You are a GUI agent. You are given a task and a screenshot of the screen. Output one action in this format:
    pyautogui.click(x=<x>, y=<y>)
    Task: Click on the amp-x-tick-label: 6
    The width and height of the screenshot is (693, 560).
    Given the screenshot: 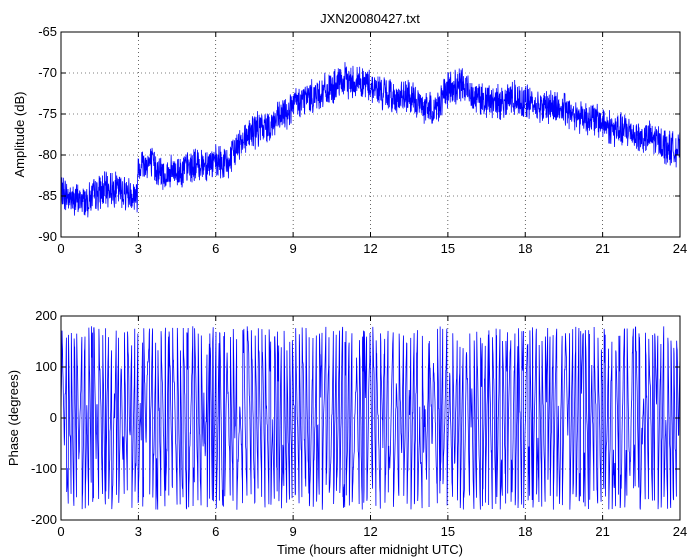 What is the action you would take?
    pyautogui.click(x=215, y=248)
    